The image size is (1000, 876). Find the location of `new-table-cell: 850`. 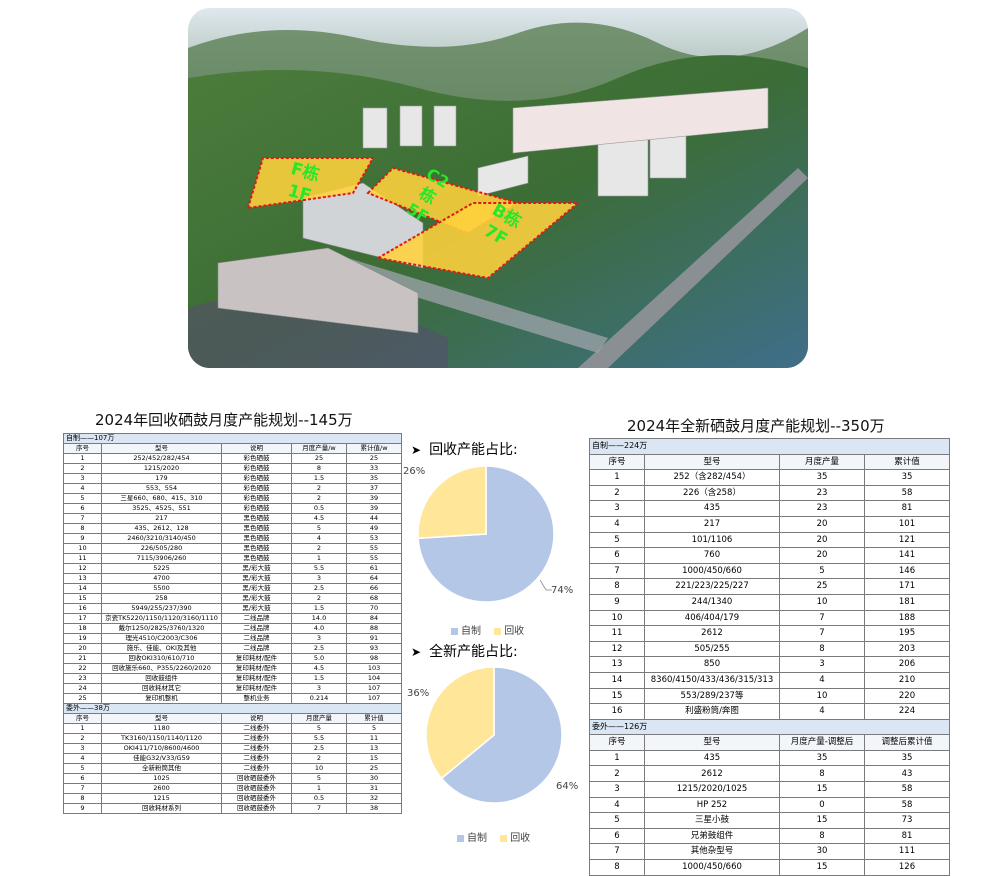

new-table-cell: 850 is located at coordinates (712, 664).